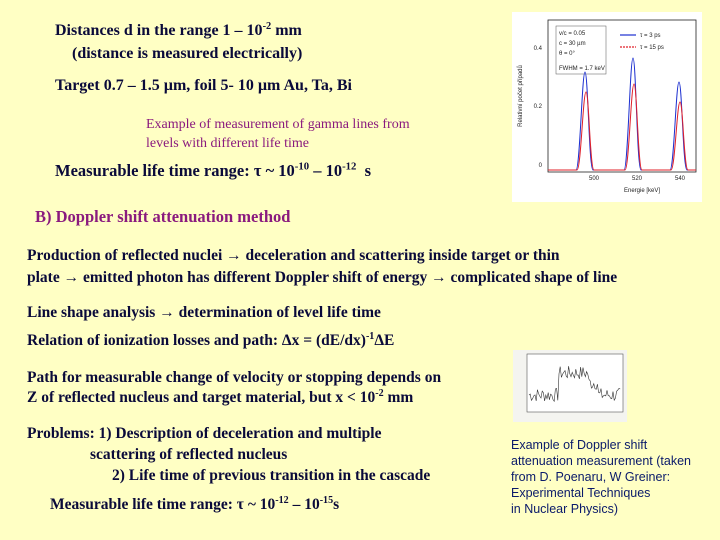  Describe the element at coordinates (541, 166) in the screenshot. I see `y-tick: 0` at that location.